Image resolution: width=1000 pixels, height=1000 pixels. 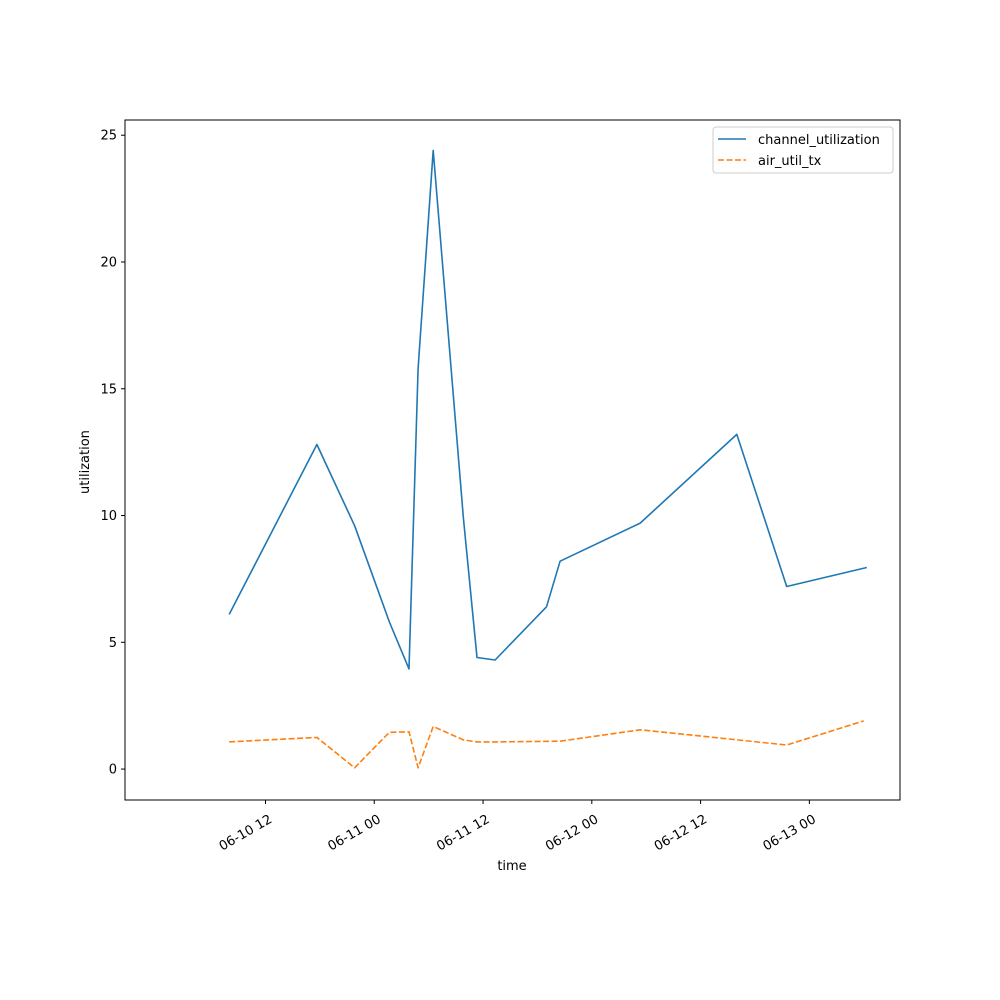 What do you see at coordinates (463, 833) in the screenshot?
I see `x-tick-label: 06-11 12` at bounding box center [463, 833].